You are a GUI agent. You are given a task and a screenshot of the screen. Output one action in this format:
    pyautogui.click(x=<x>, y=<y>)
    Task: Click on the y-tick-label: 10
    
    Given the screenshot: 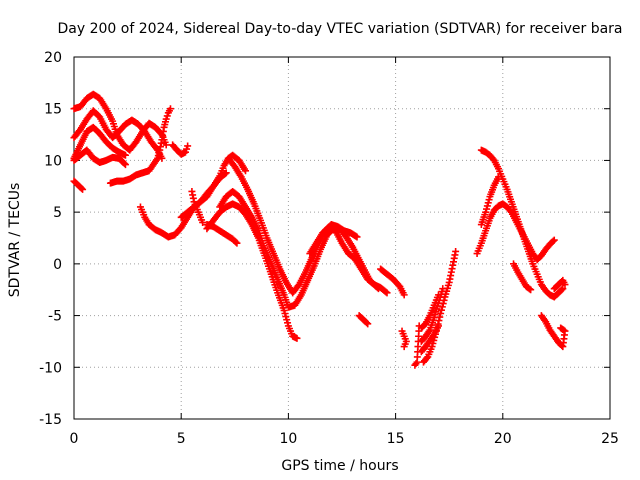 What is the action you would take?
    pyautogui.click(x=53, y=161)
    